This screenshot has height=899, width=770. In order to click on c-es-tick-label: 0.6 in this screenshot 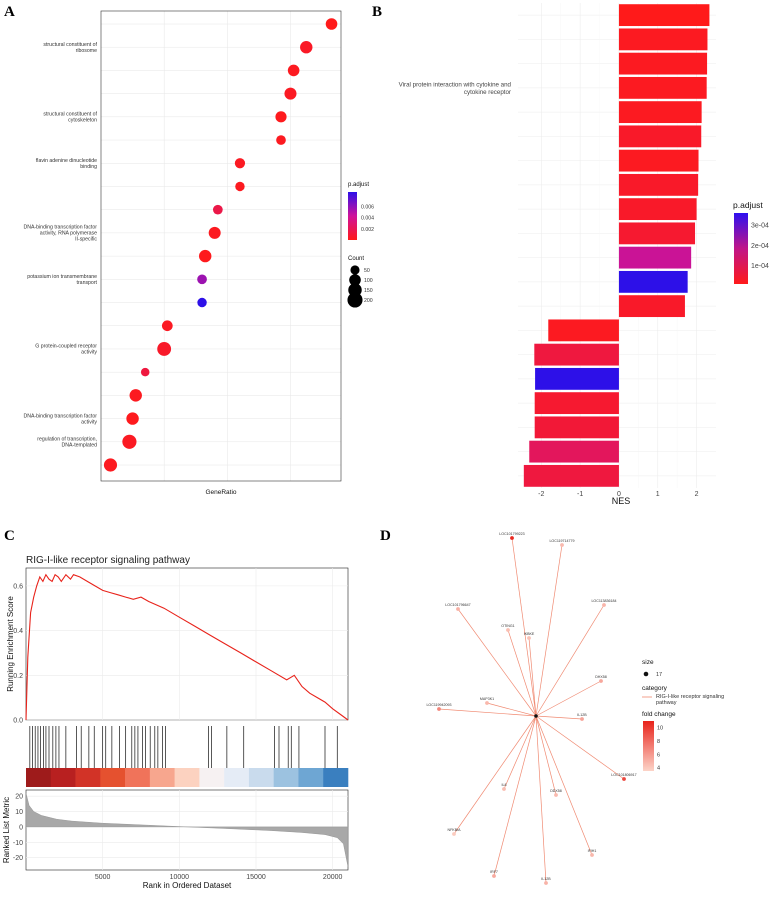, I will do `click(18, 586)`.